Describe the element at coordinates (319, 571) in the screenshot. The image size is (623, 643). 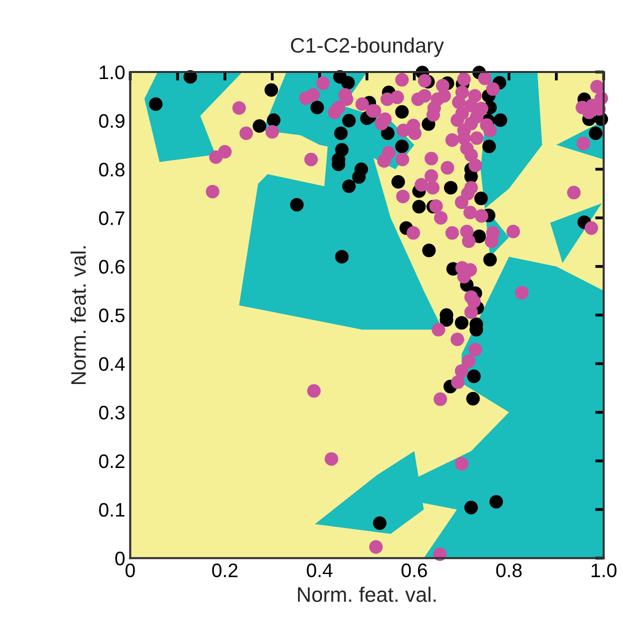
I see `x-tick-label: 0.4` at that location.